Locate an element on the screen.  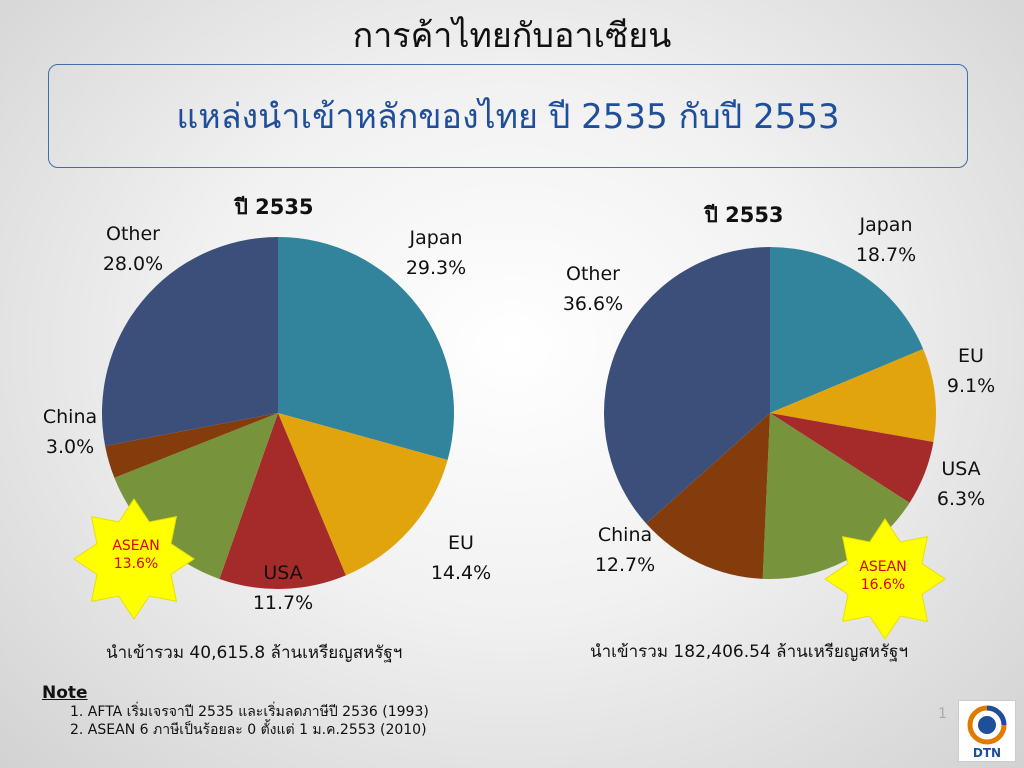
note-heading: Note is located at coordinates (65, 693).